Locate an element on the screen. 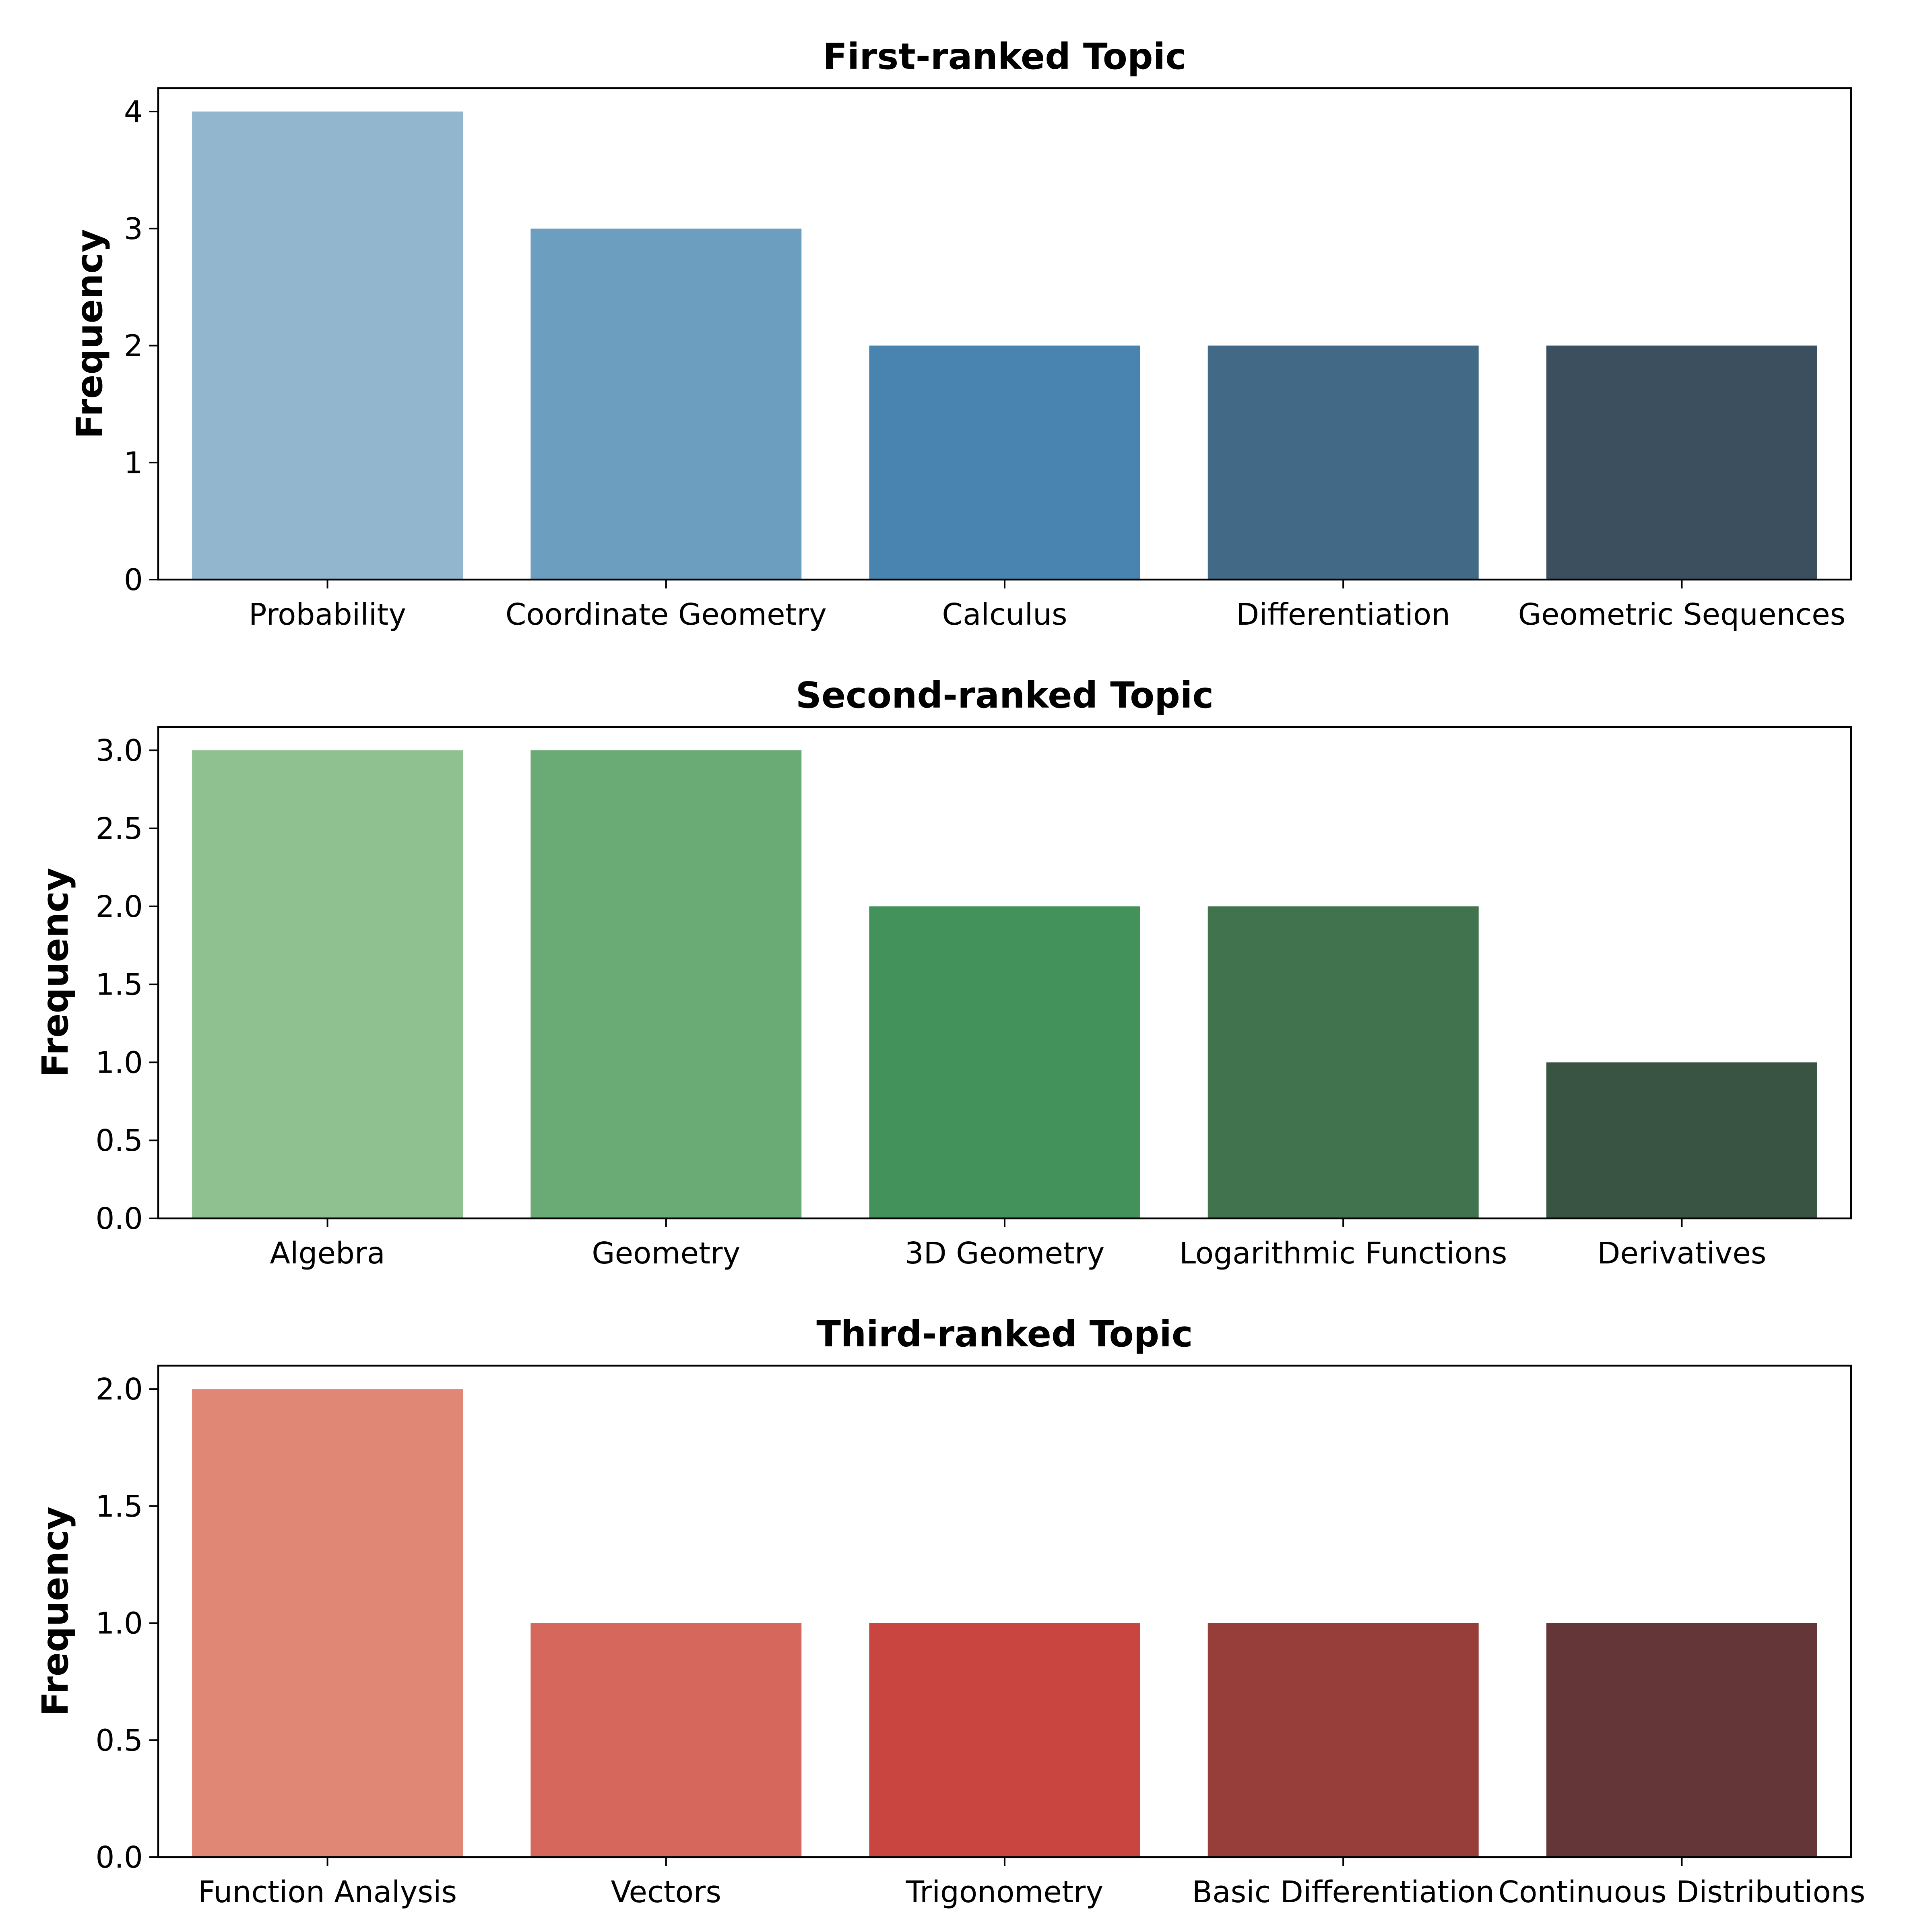  x-tick-label: Differentiation is located at coordinates (1343, 614).